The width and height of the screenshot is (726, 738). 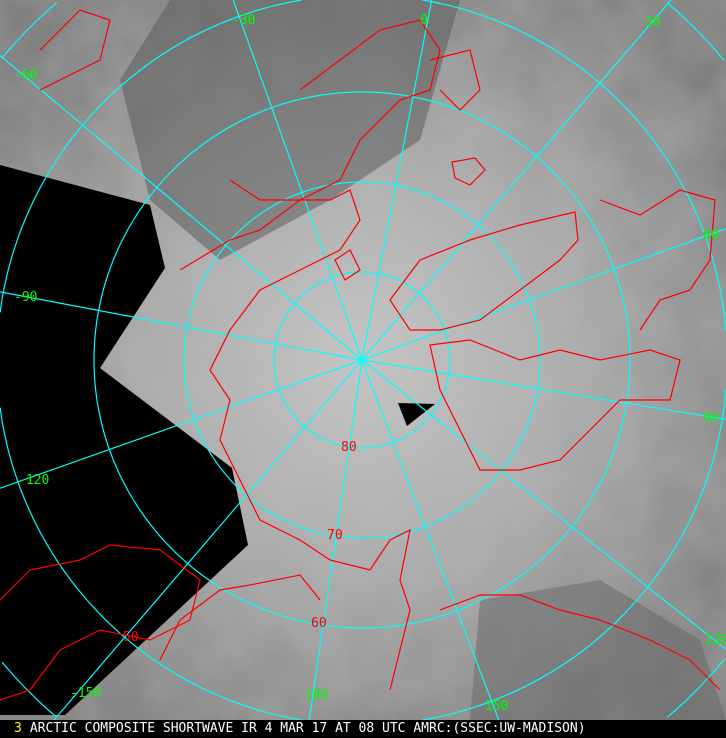 What do you see at coordinates (181, 424) in the screenshot?
I see `meridian--120` at bounding box center [181, 424].